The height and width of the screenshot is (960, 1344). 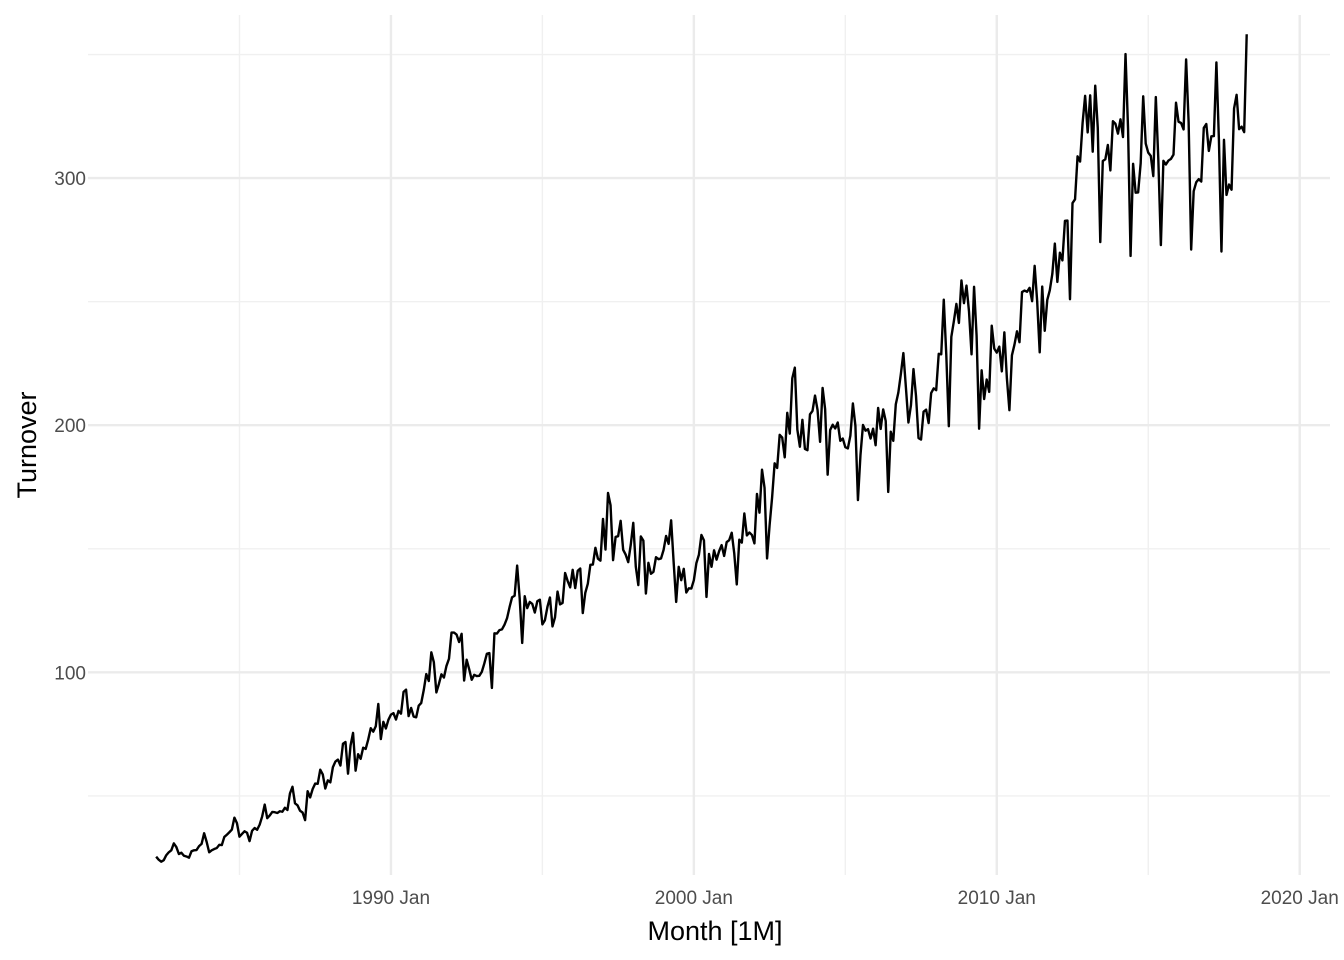 I want to click on x-axis-title: Month [1M], so click(x=714, y=931).